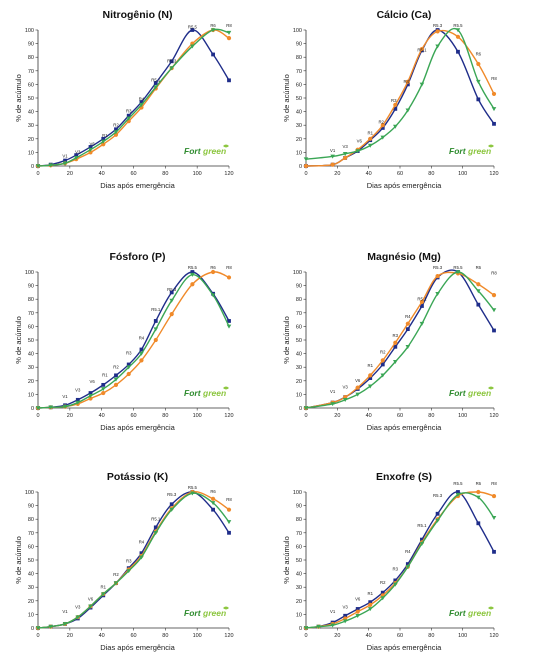 Image resolution: width=533 pixels, height=671 pixels. I want to click on fortgreen-logo: Fort green, so click(206, 150).